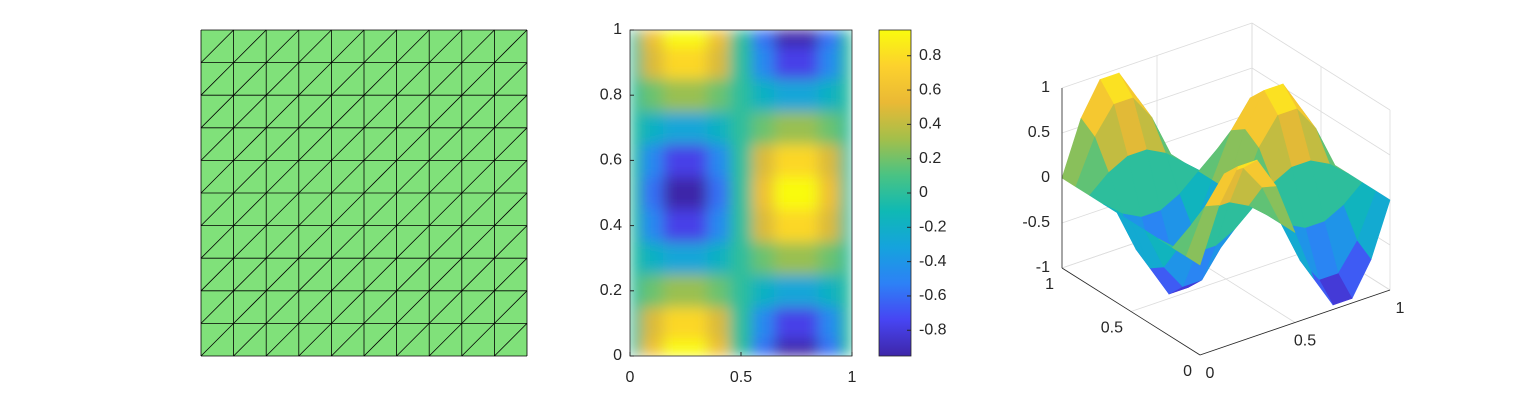  Describe the element at coordinates (1036, 222) in the screenshot. I see `z-tick-label: -0.5` at that location.